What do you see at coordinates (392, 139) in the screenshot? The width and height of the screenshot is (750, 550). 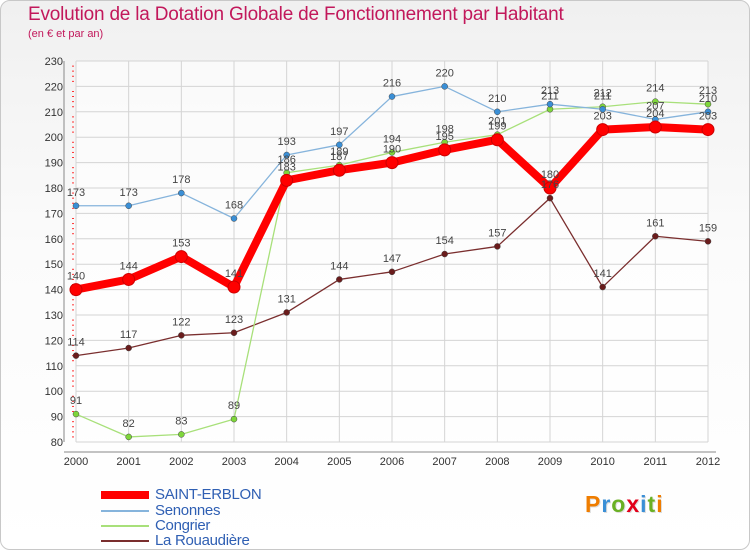 I see `data-label: 194` at bounding box center [392, 139].